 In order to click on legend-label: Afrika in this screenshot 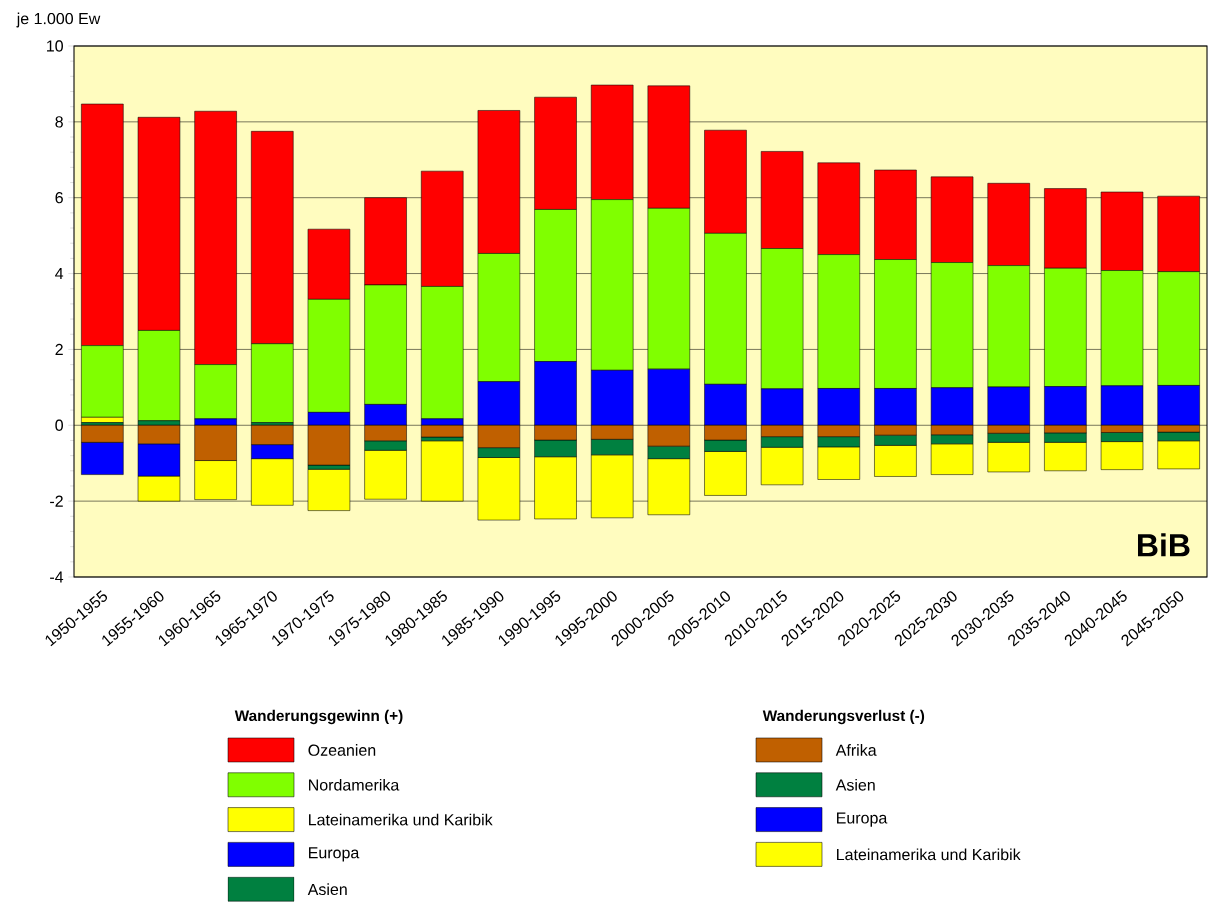, I will do `click(856, 750)`.